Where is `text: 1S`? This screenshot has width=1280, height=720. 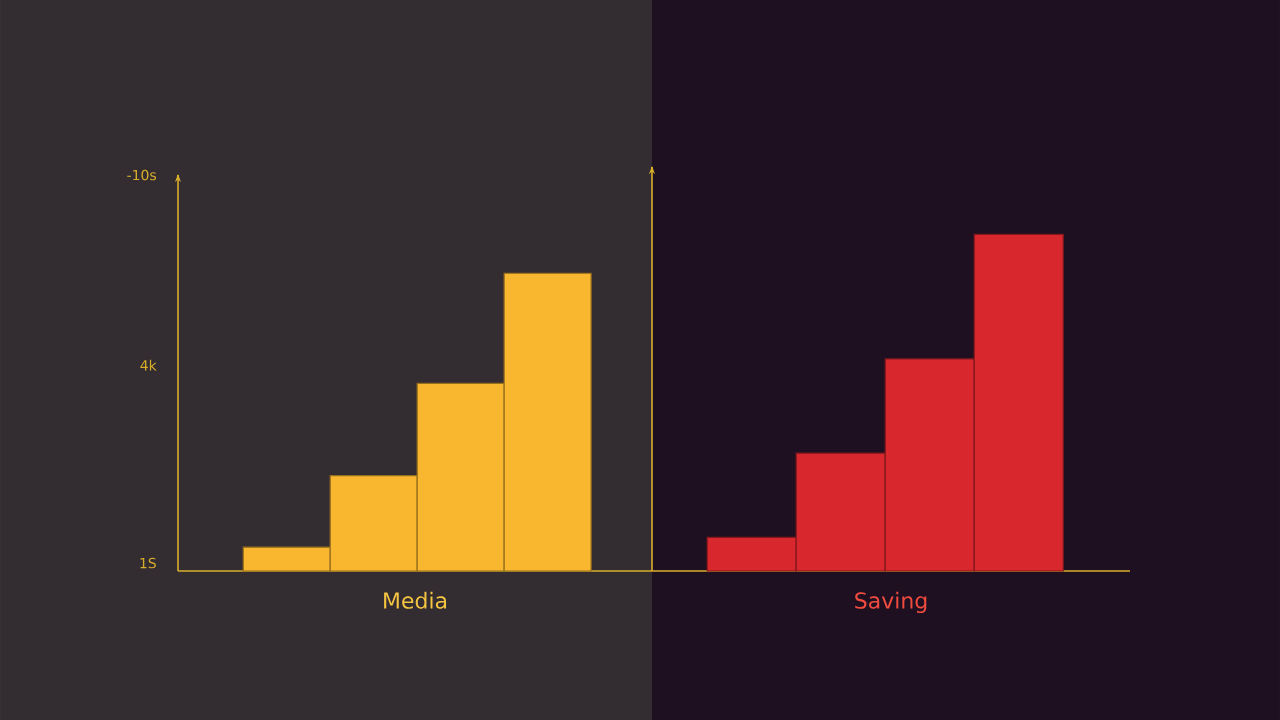 text: 1S is located at coordinates (148, 563).